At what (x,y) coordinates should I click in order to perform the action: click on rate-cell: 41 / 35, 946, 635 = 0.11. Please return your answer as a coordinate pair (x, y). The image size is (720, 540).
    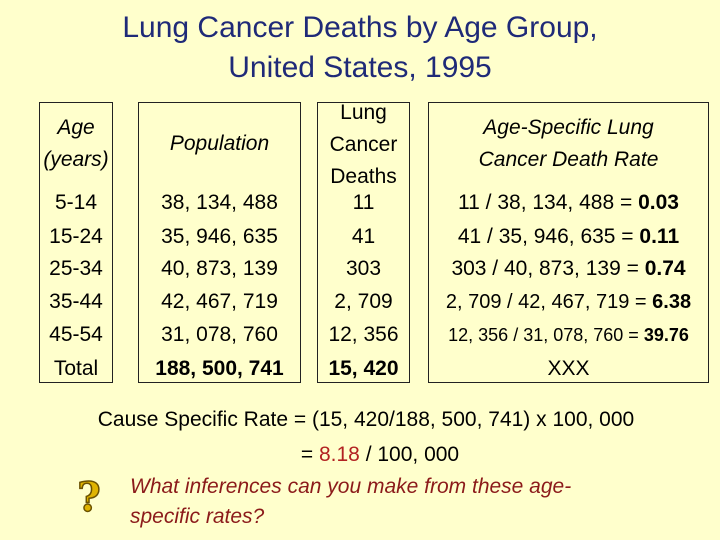
    Looking at the image, I should click on (568, 236).